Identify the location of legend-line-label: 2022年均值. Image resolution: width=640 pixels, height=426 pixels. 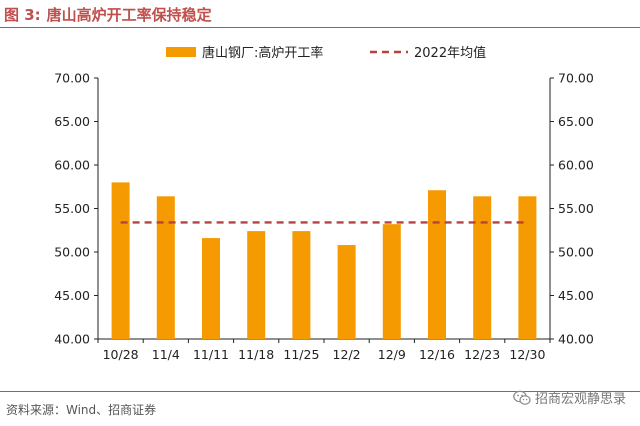
(450, 53).